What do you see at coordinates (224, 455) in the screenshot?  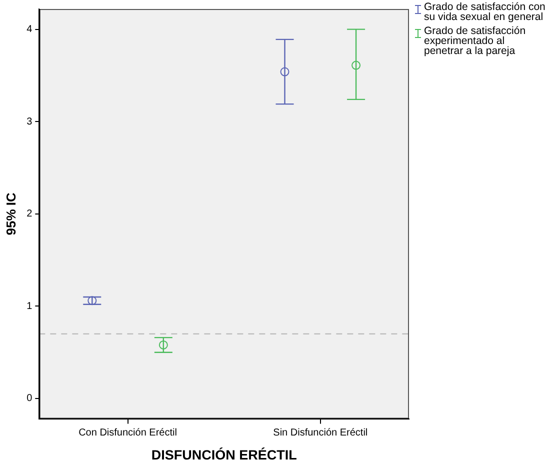 I see `x-axis-title: DISFUNCIÓN ERÉCTIL` at bounding box center [224, 455].